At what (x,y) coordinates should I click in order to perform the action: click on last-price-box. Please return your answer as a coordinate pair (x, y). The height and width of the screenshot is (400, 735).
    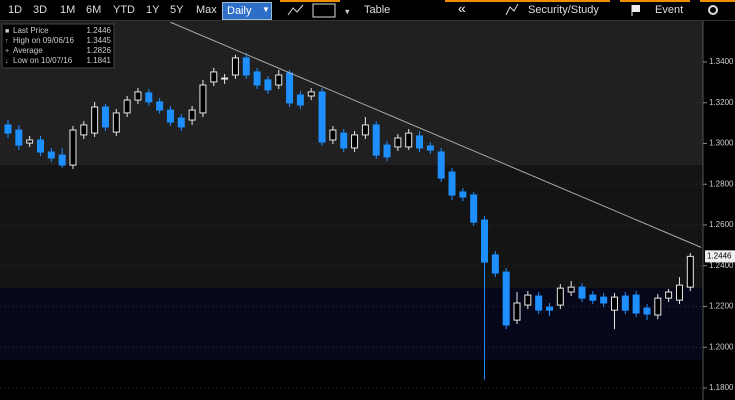
    Looking at the image, I should click on (720, 256).